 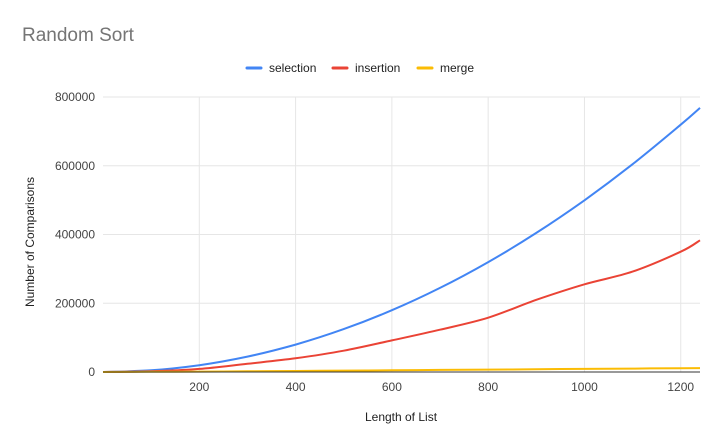 I want to click on y-axis-label: Number of Comparisons, so click(x=30, y=242).